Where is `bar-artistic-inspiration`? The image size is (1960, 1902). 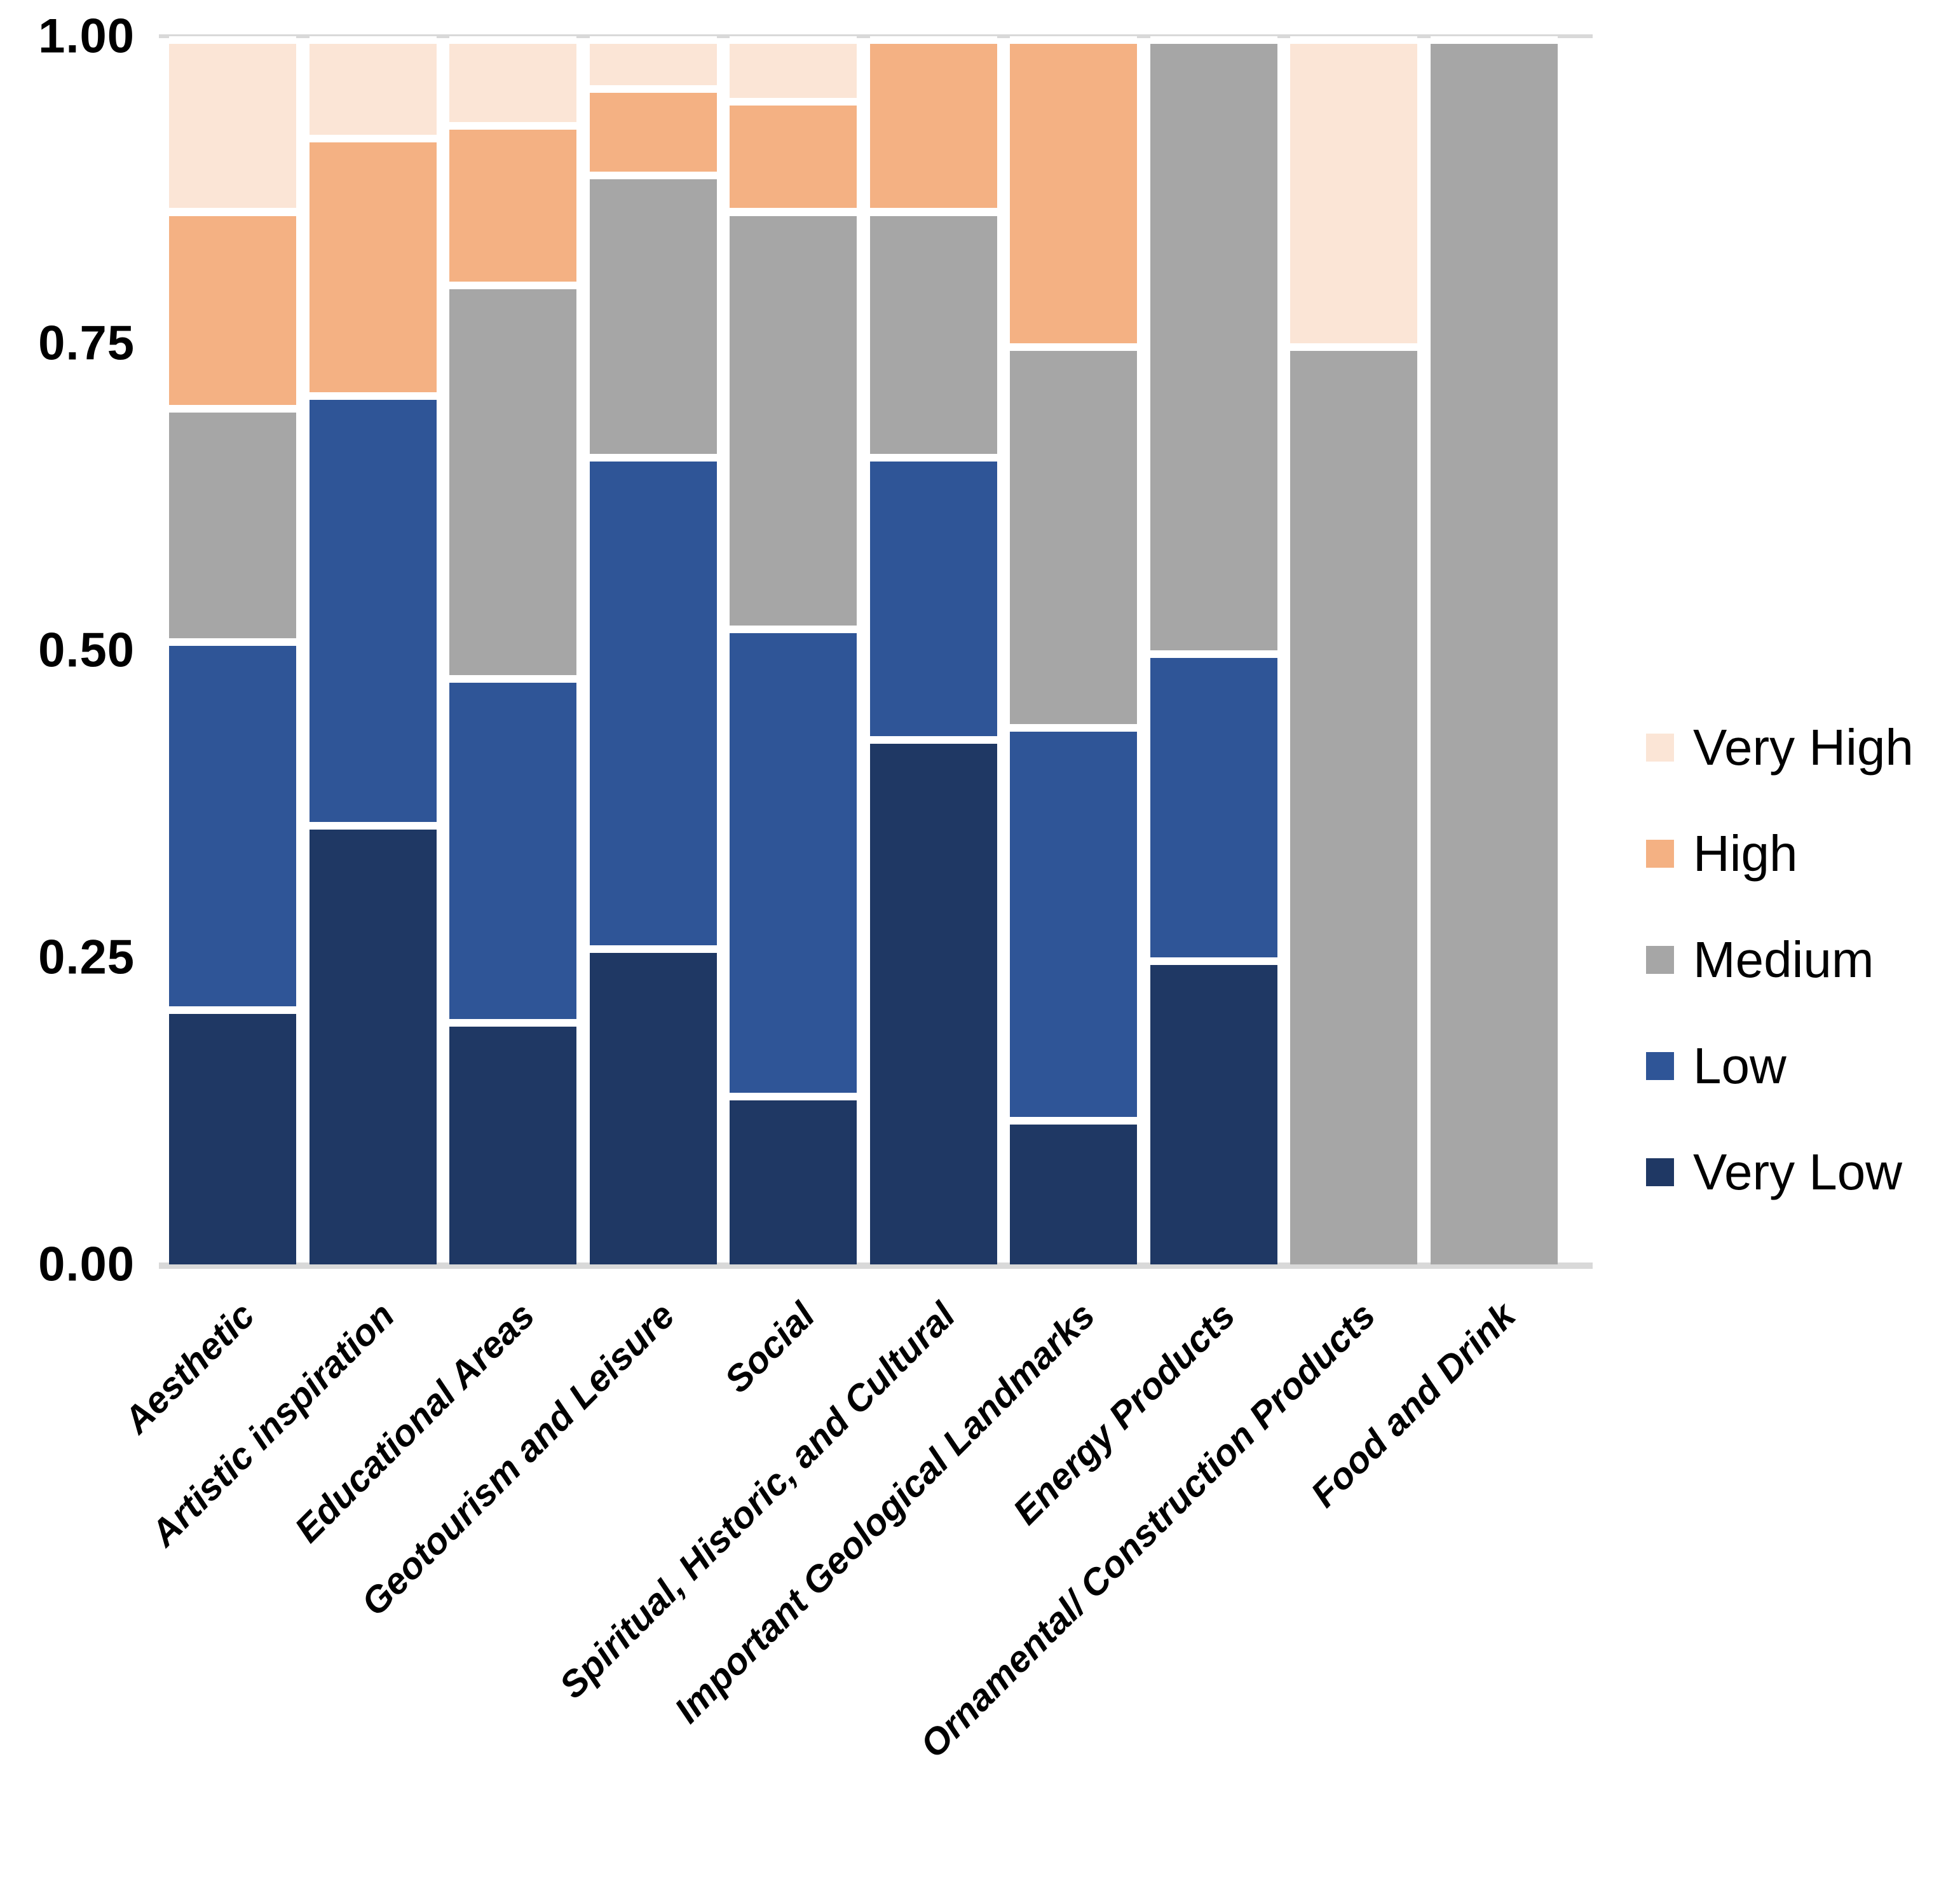
bar-artistic-inspiration is located at coordinates (373, 650).